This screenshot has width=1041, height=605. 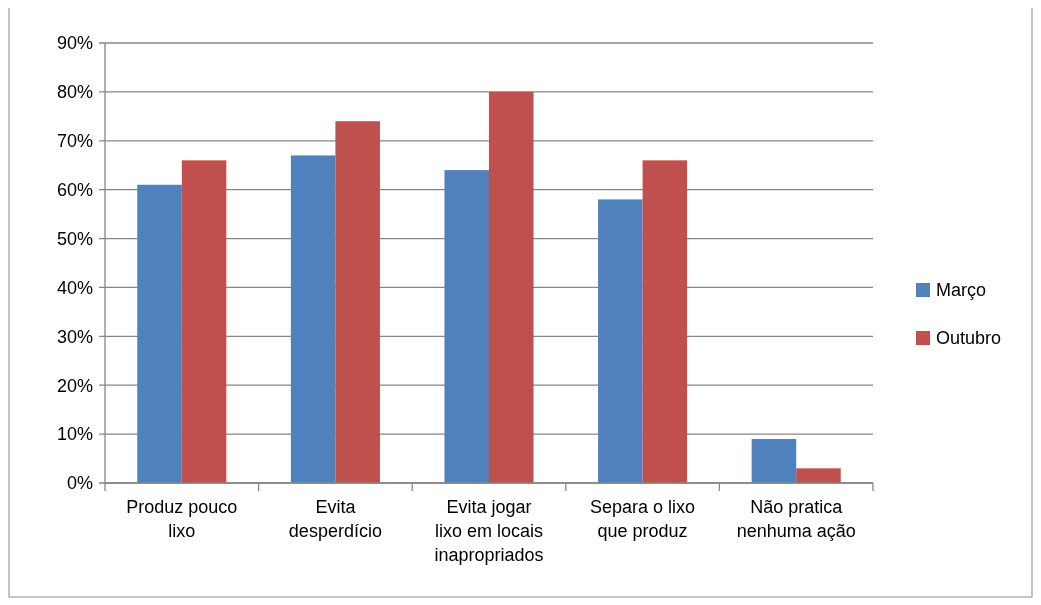 I want to click on y-tick-label: 10%, so click(x=74, y=434).